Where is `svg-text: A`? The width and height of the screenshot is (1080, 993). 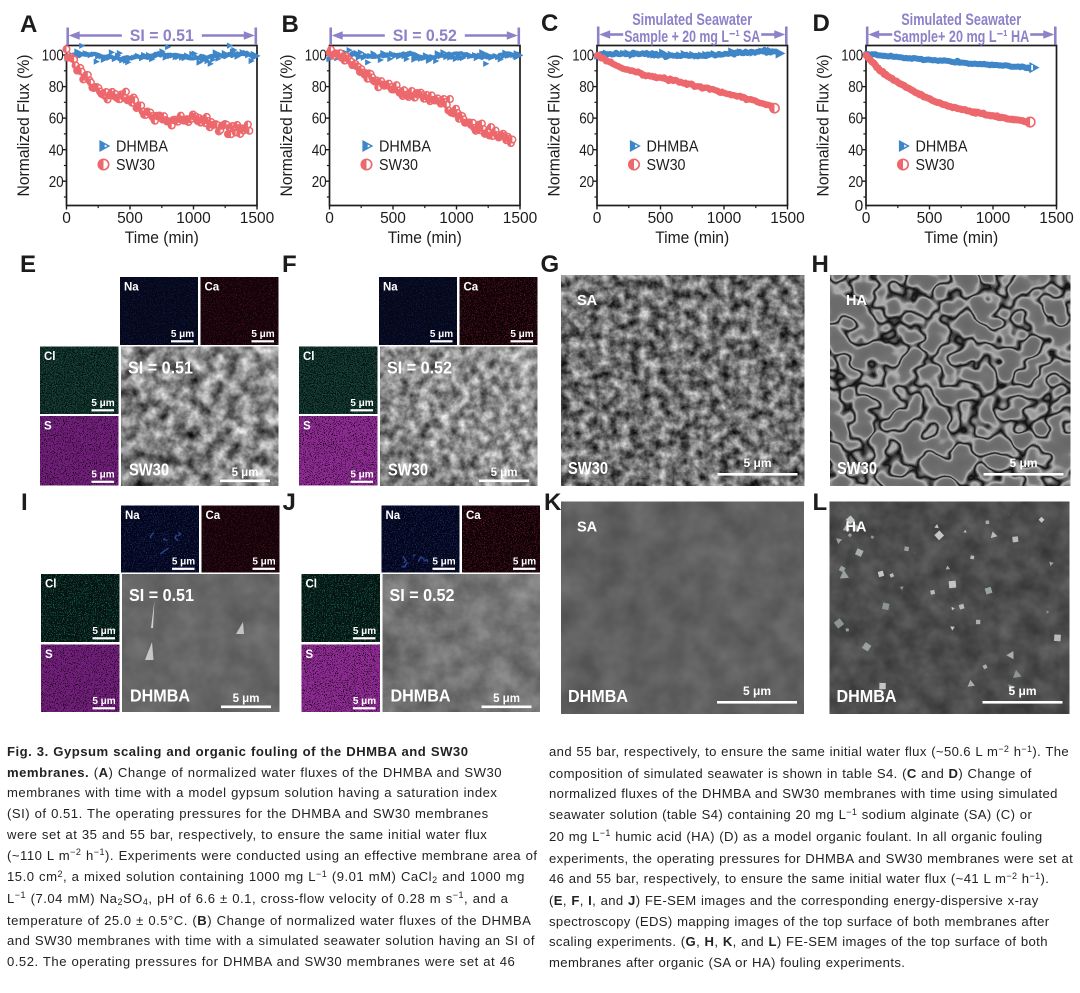
svg-text: A is located at coordinates (28, 24).